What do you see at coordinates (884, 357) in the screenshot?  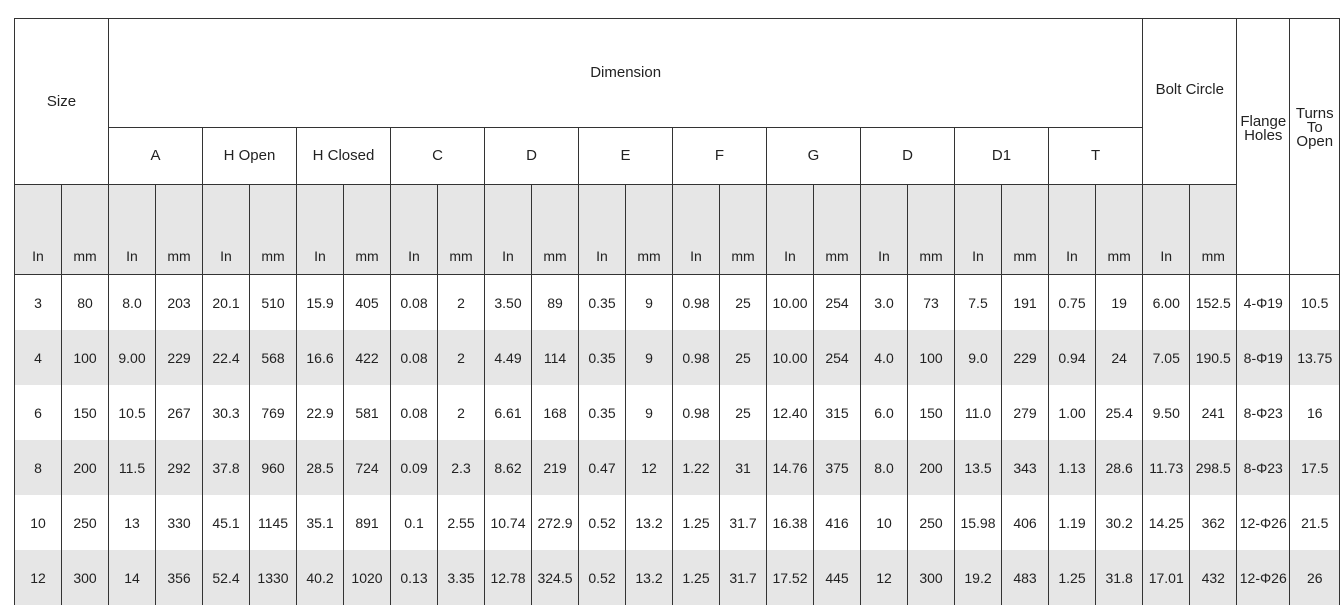 I see `cell: 4.0` at bounding box center [884, 357].